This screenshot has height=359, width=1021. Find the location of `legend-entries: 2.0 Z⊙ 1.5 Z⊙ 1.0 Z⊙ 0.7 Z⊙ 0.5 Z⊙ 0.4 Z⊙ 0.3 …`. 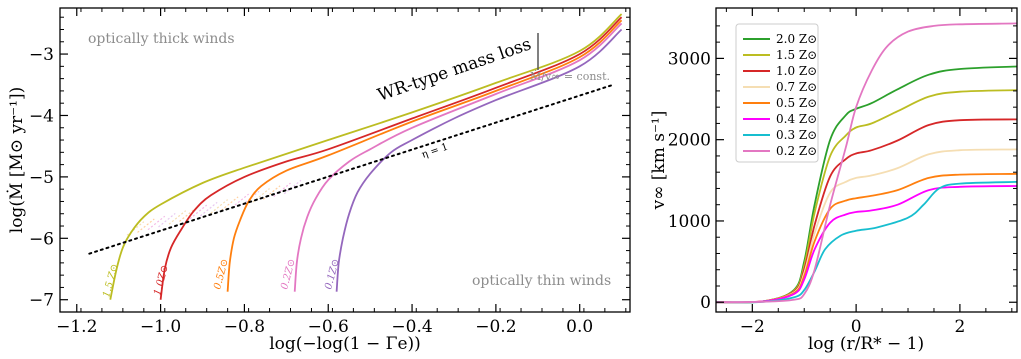

legend-entries: 2.0 Z⊙ 1.5 Z⊙ 1.0 Z⊙ 0.7 Z⊙ 0.5 Z⊙ 0.4 Z⊙ 0.3 … is located at coordinates (780, 95).